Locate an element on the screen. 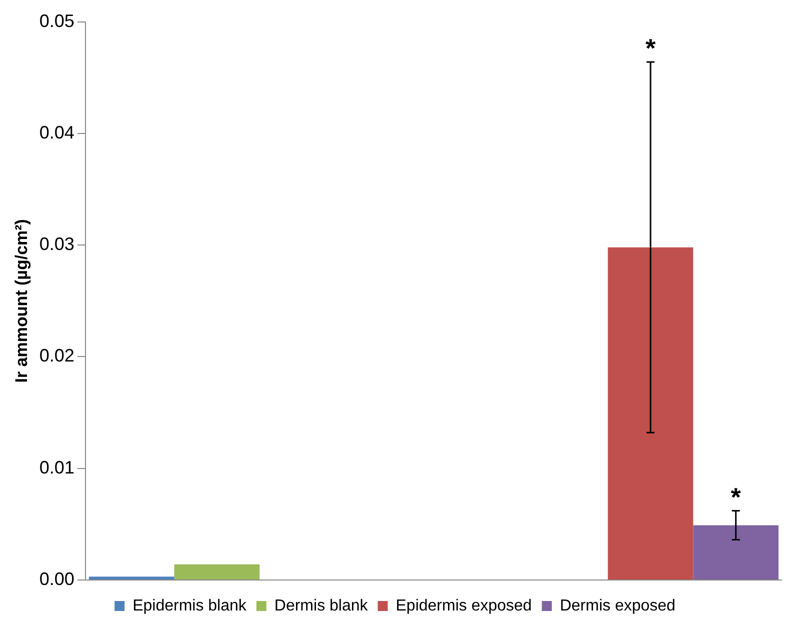 This screenshot has height=632, width=790. legend-label: Epidermis exposed is located at coordinates (464, 605).